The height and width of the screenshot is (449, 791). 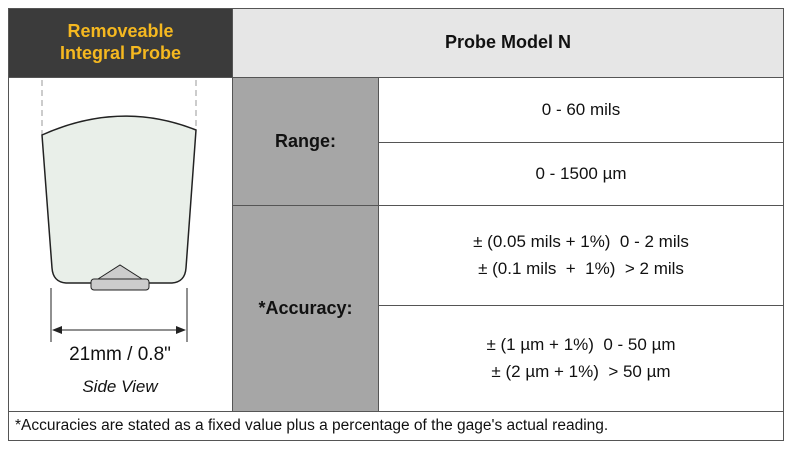 I want to click on probe-body, so click(x=119, y=199).